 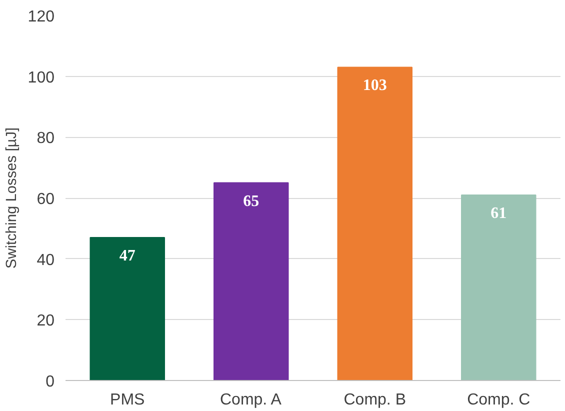 What do you see at coordinates (41, 17) in the screenshot?
I see `y-tick-label: 120` at bounding box center [41, 17].